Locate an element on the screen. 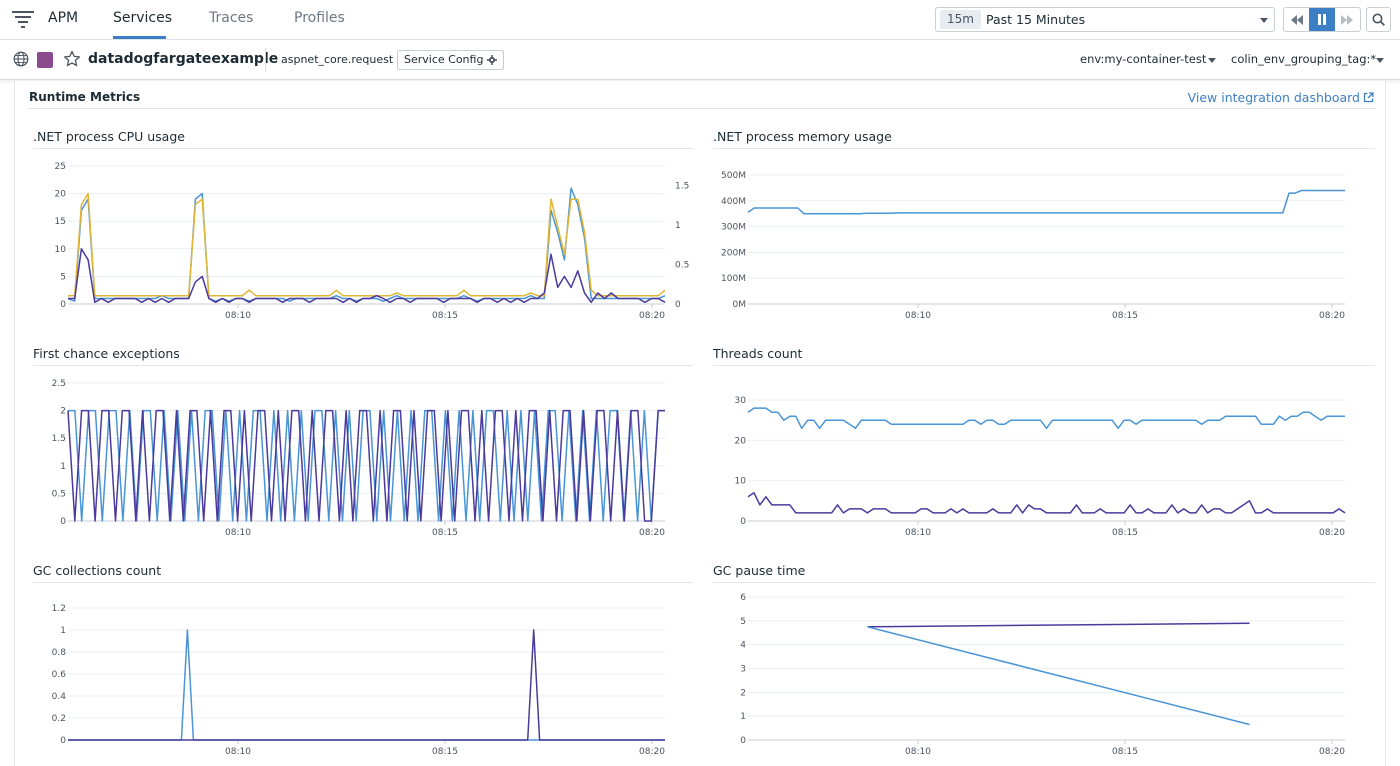 The width and height of the screenshot is (1400, 766). y-tick-label: 4 is located at coordinates (743, 646).